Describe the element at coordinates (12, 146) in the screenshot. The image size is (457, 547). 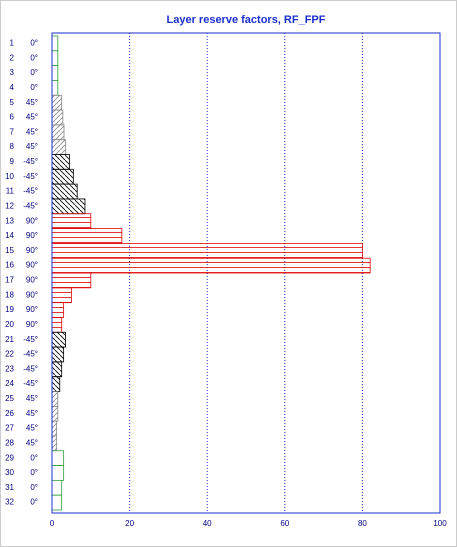
I see `layer-number: 8` at that location.